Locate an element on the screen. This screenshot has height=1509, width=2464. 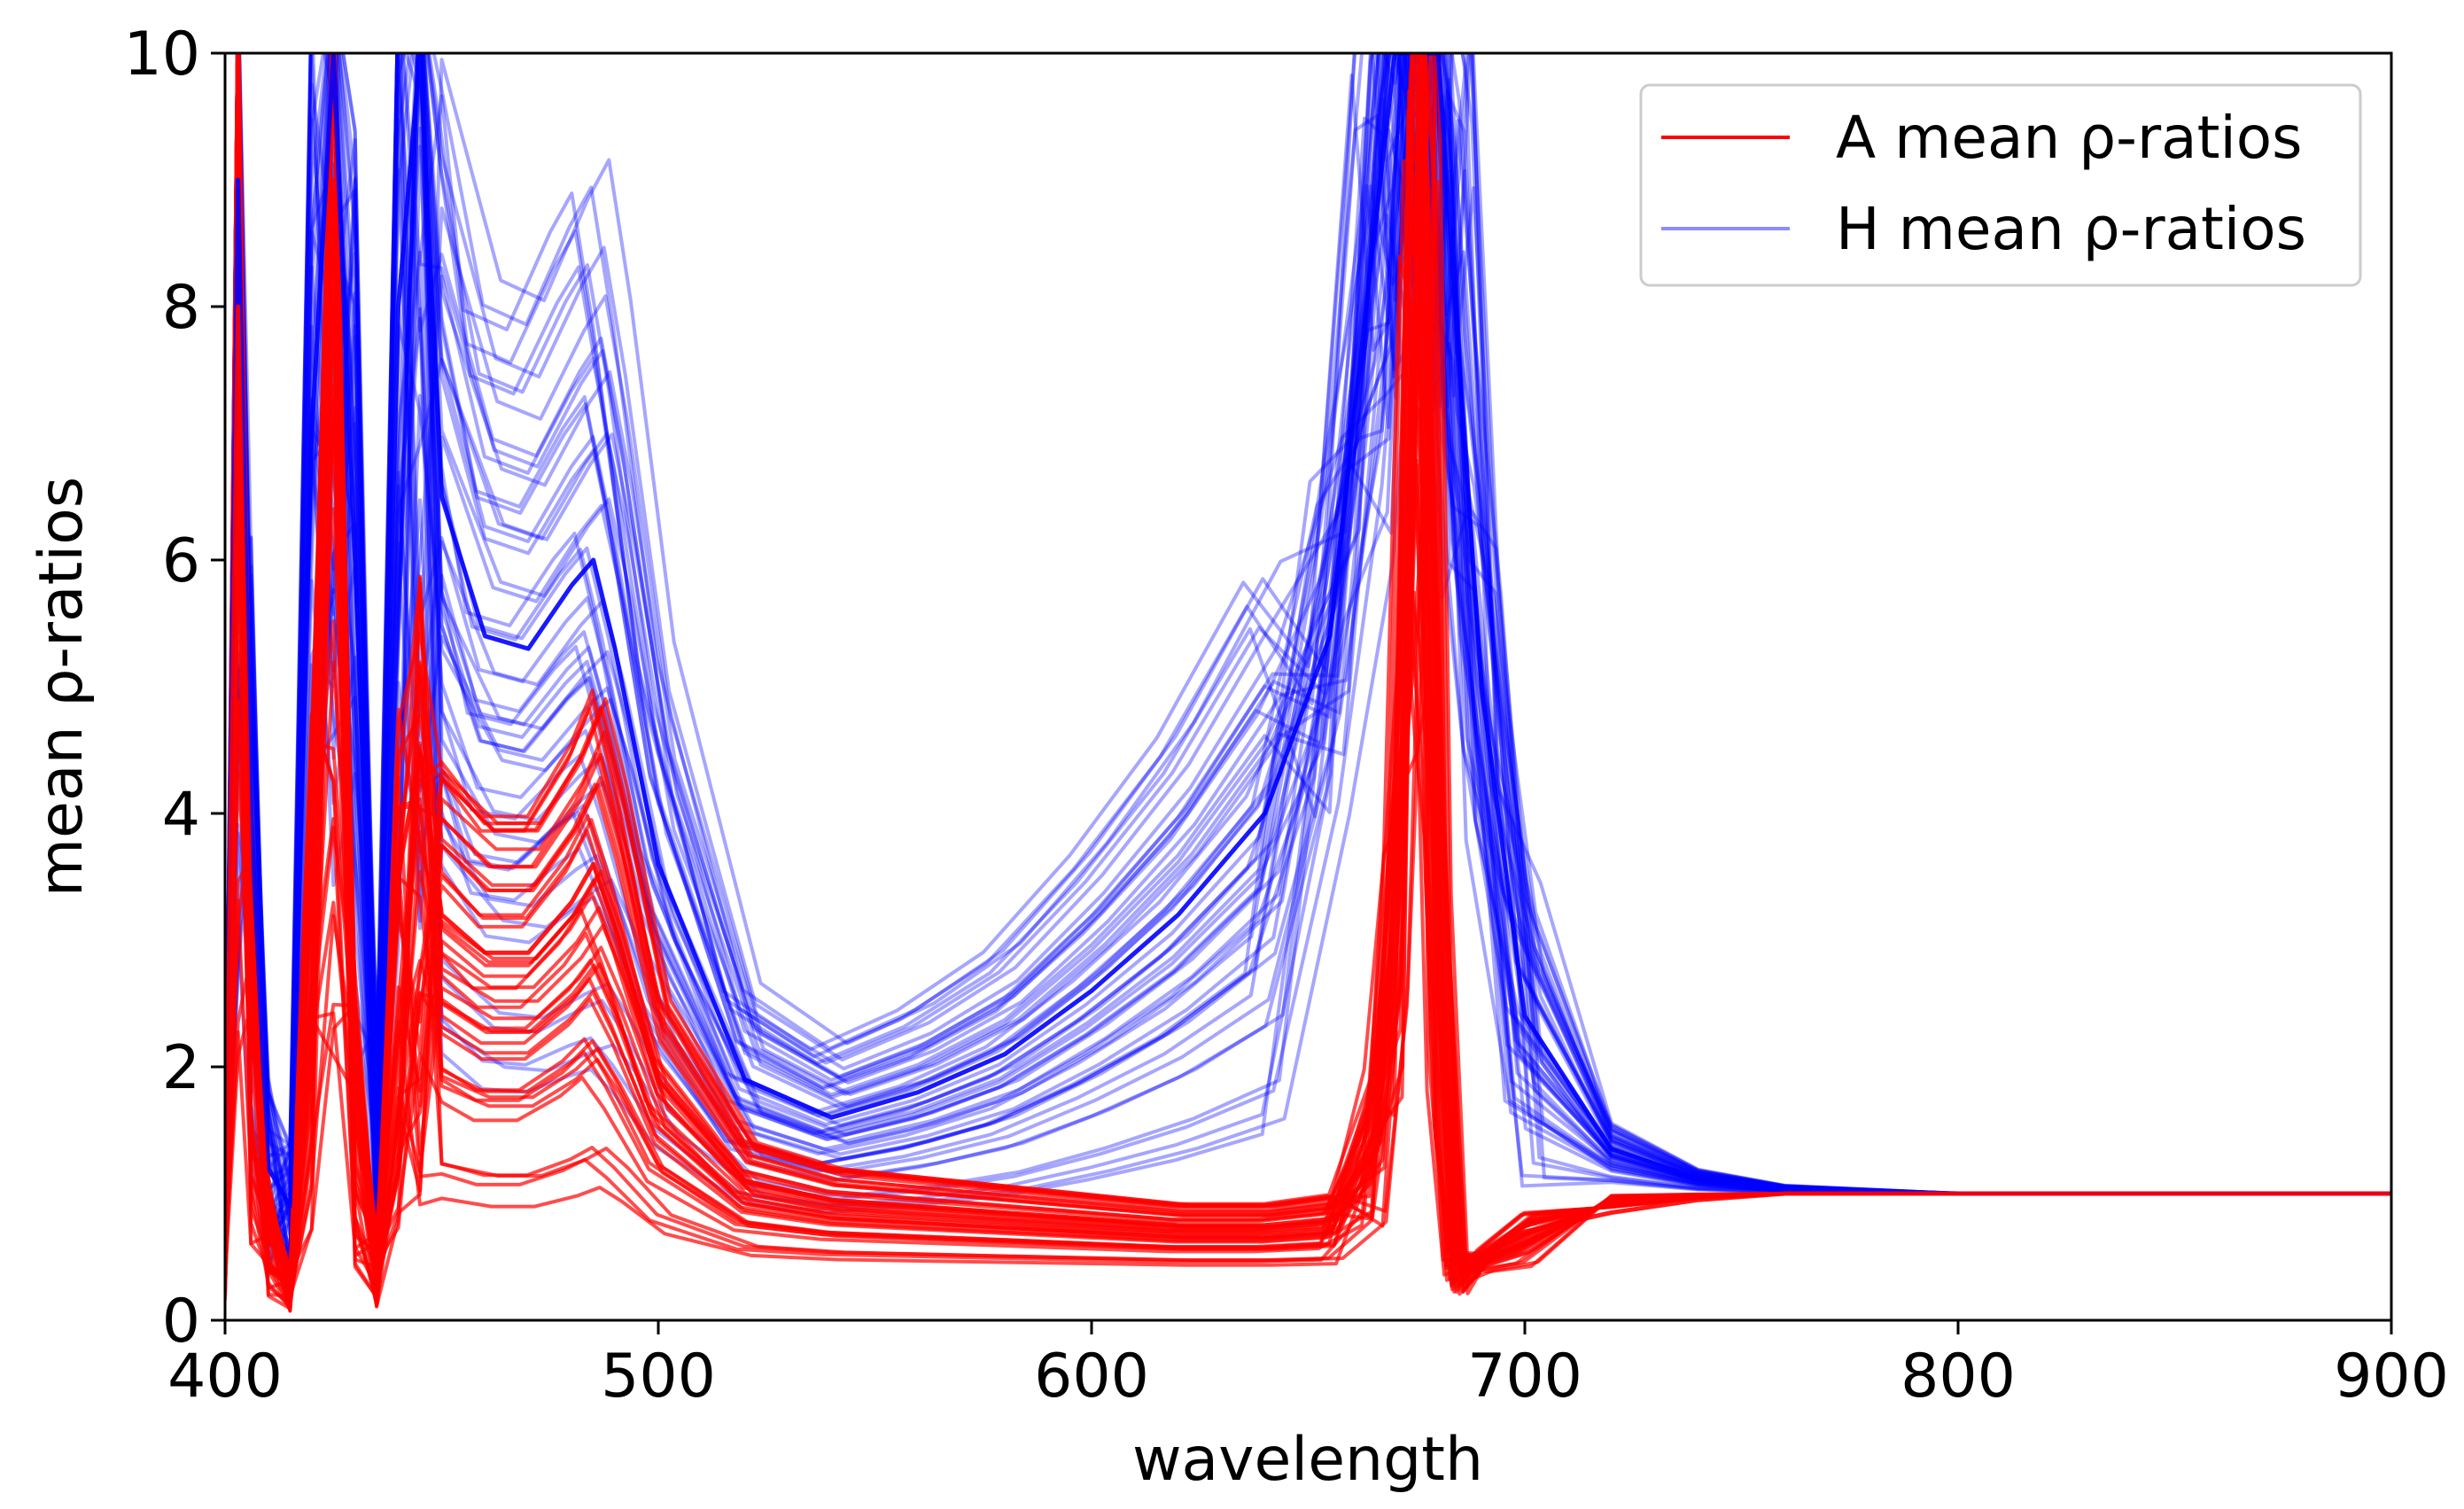
x-tick-label: 400 is located at coordinates (225, 1377).